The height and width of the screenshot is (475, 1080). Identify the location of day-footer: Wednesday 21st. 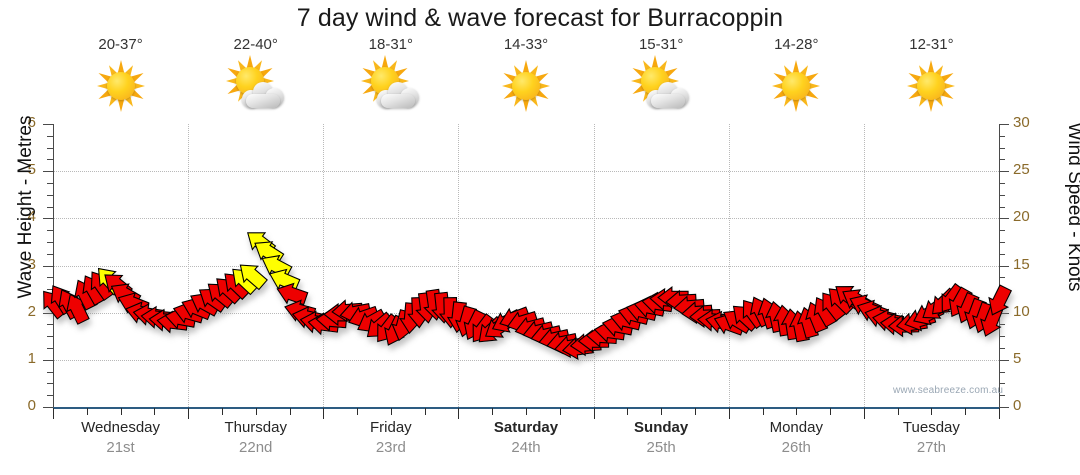
(121, 443).